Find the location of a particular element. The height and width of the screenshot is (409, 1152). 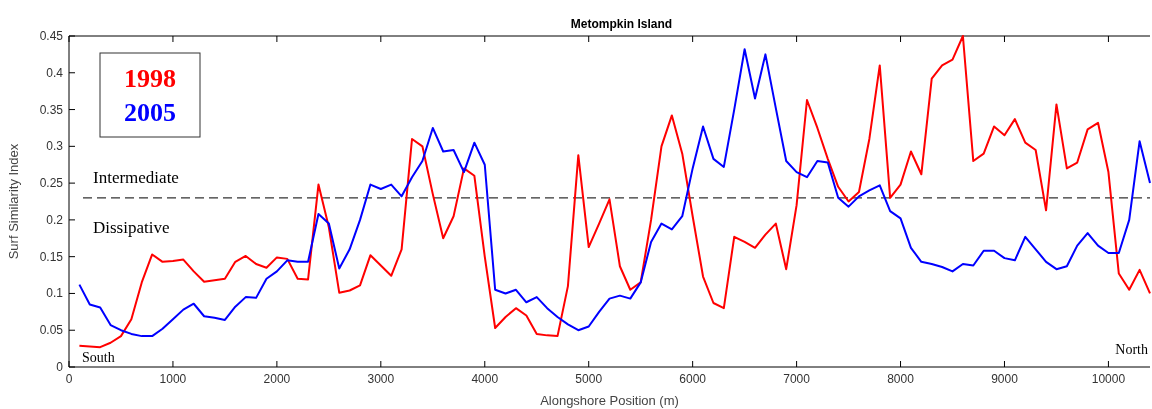

x-tick-label: 0 is located at coordinates (69, 379).